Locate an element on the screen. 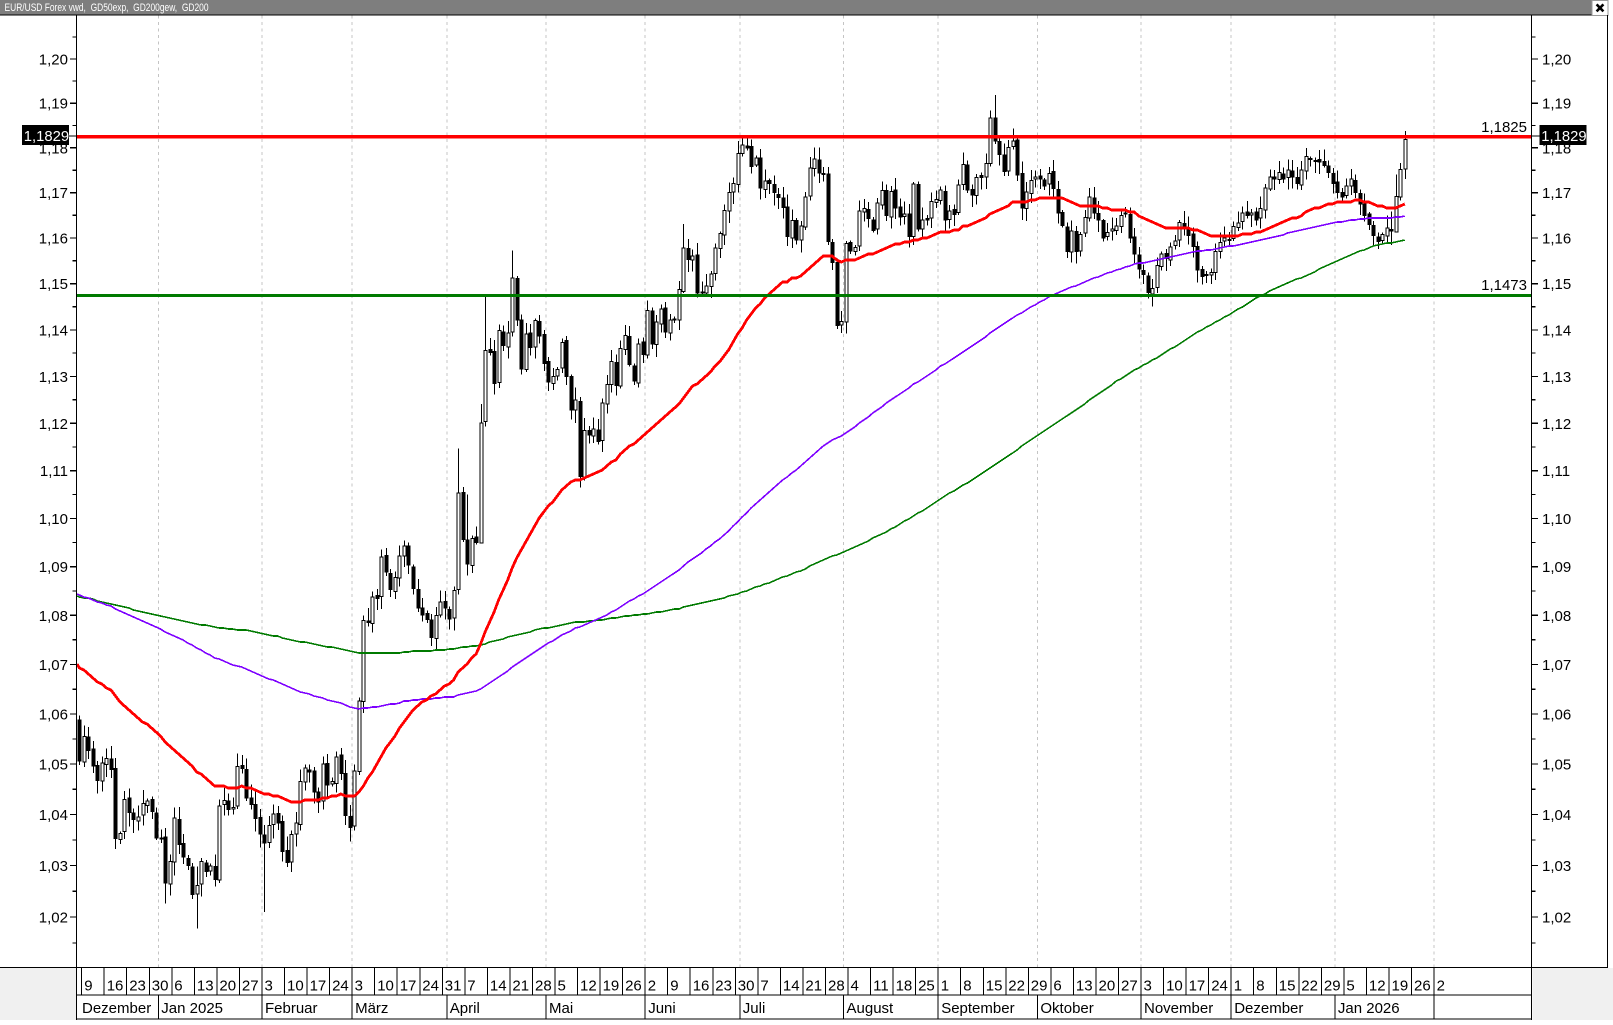  svg-text: 1,17 is located at coordinates (53, 193).